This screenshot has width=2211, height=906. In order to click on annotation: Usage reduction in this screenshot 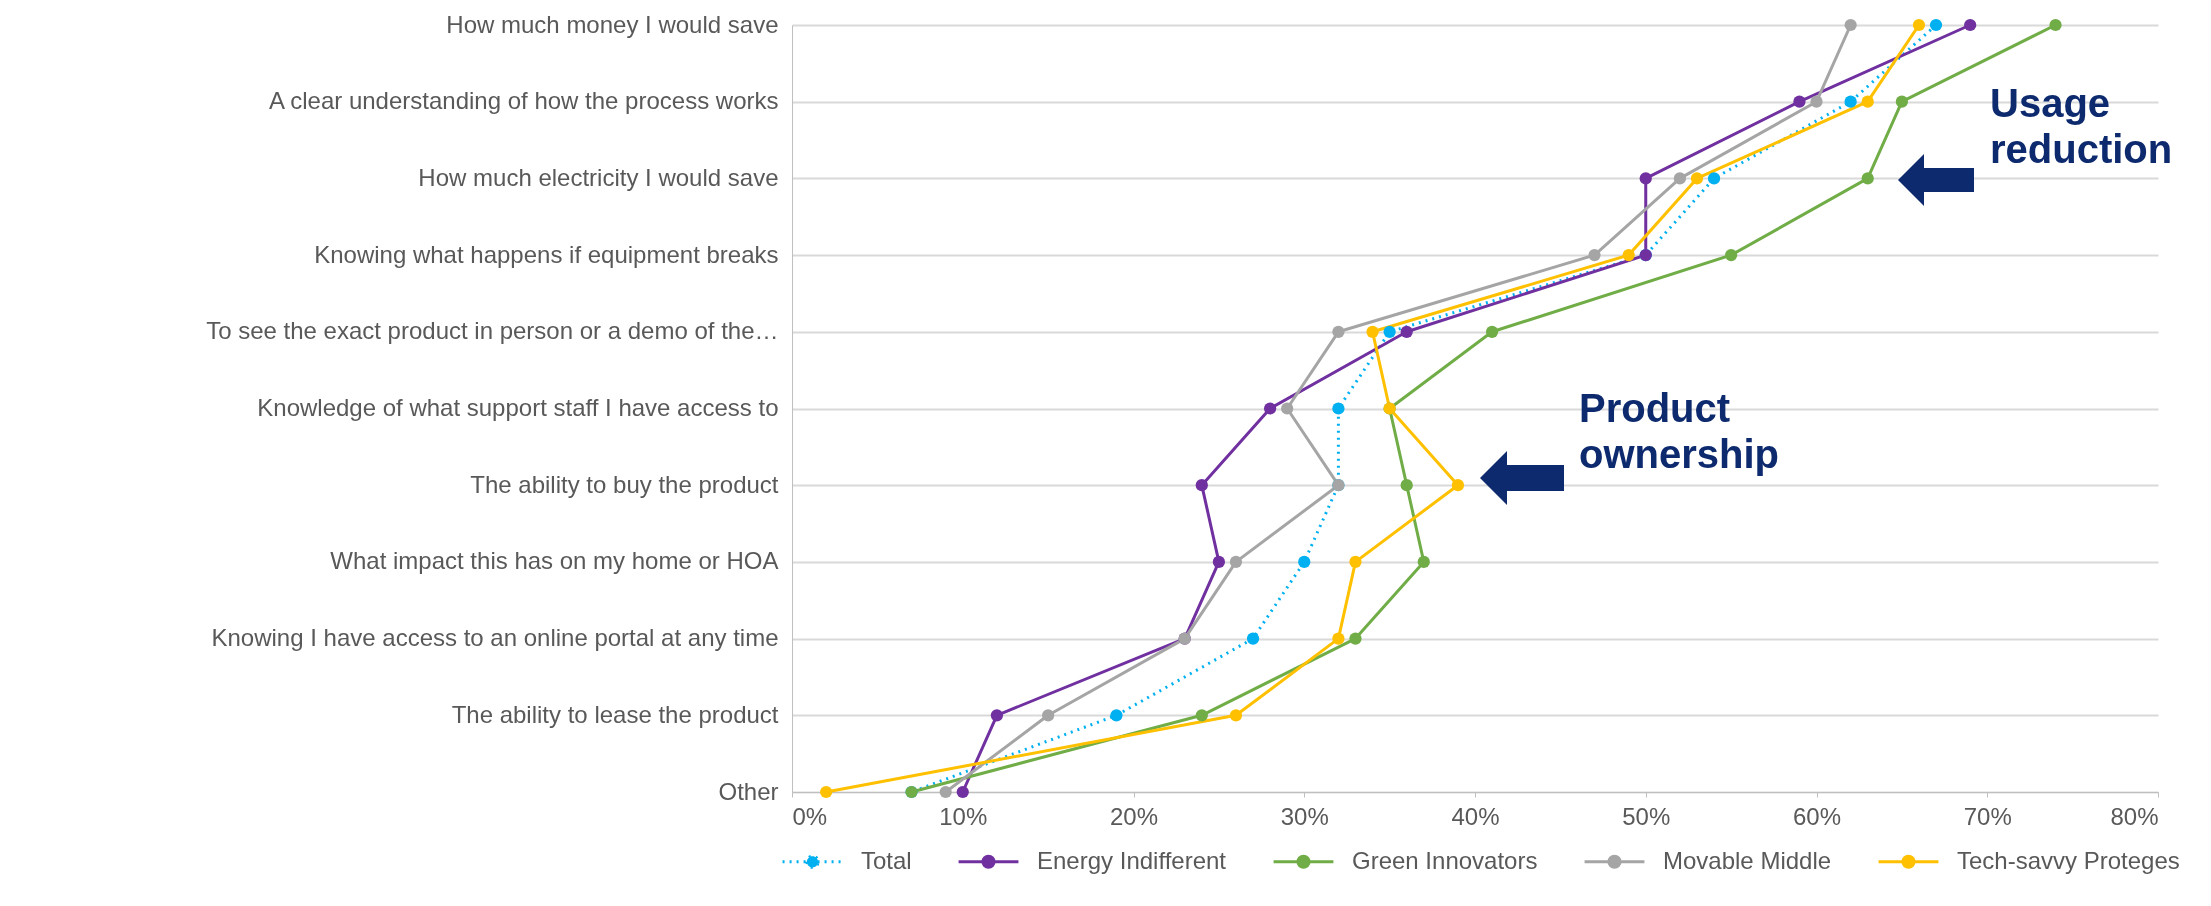, I will do `click(2081, 126)`.